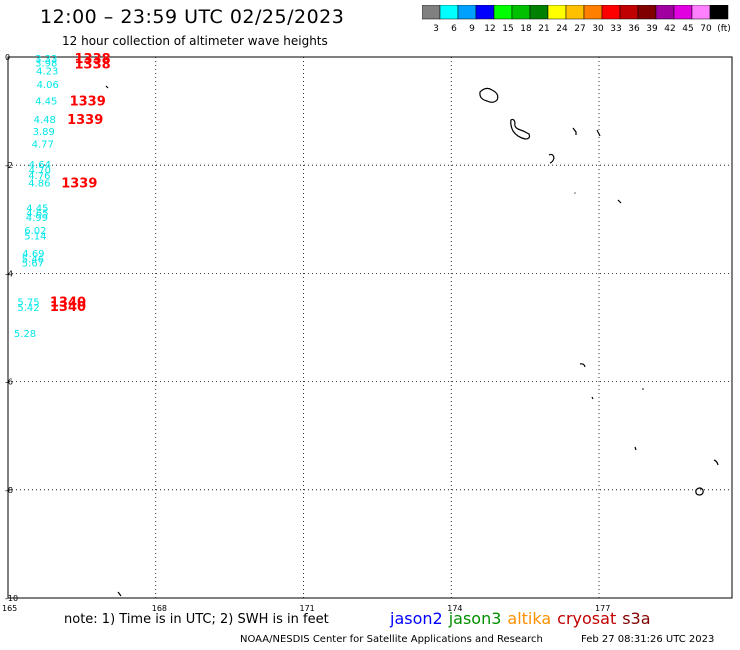  I want to click on scale-label: (ft), so click(724, 29).